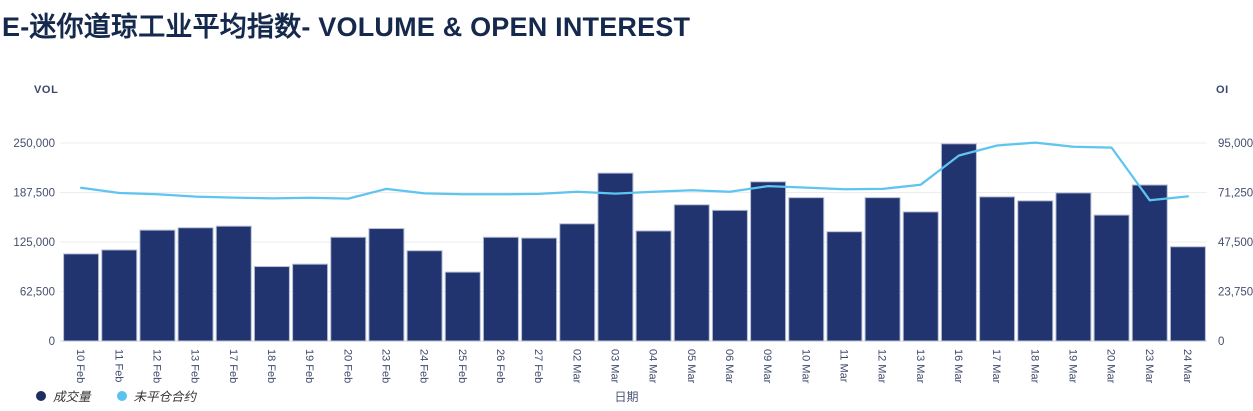 The image size is (1253, 411). I want to click on x-axis-label: 24 Feb, so click(424, 366).